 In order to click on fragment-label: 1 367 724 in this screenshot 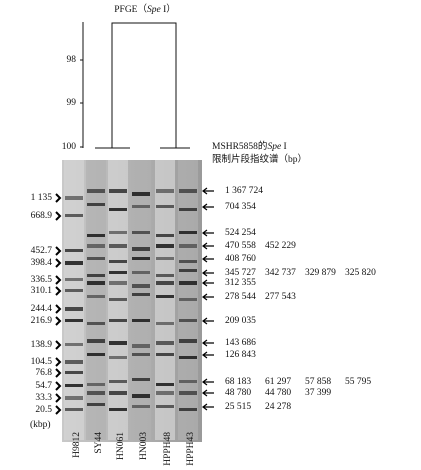, I will do `click(244, 191)`.